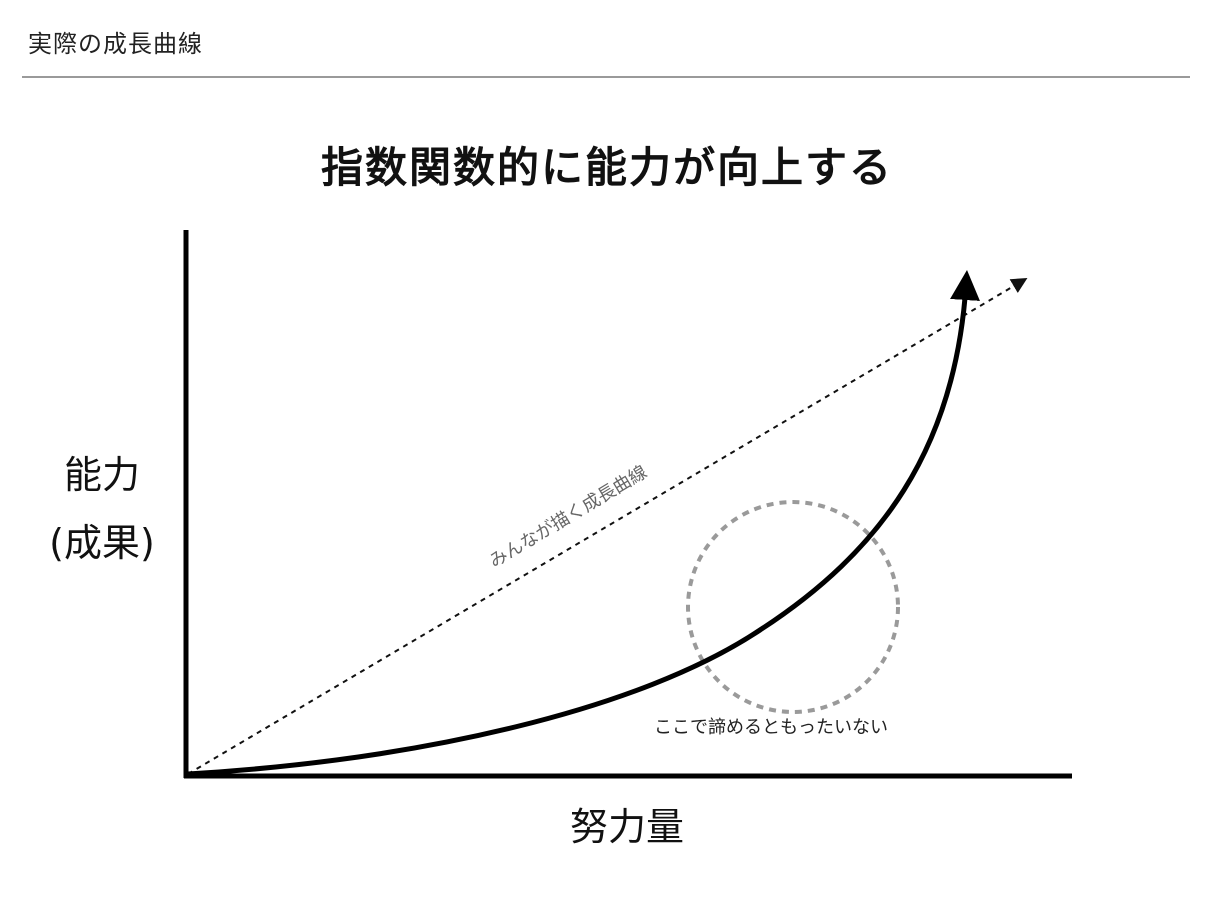 The image size is (1214, 922). Describe the element at coordinates (793, 607) in the screenshot. I see `plateau-circle` at that location.